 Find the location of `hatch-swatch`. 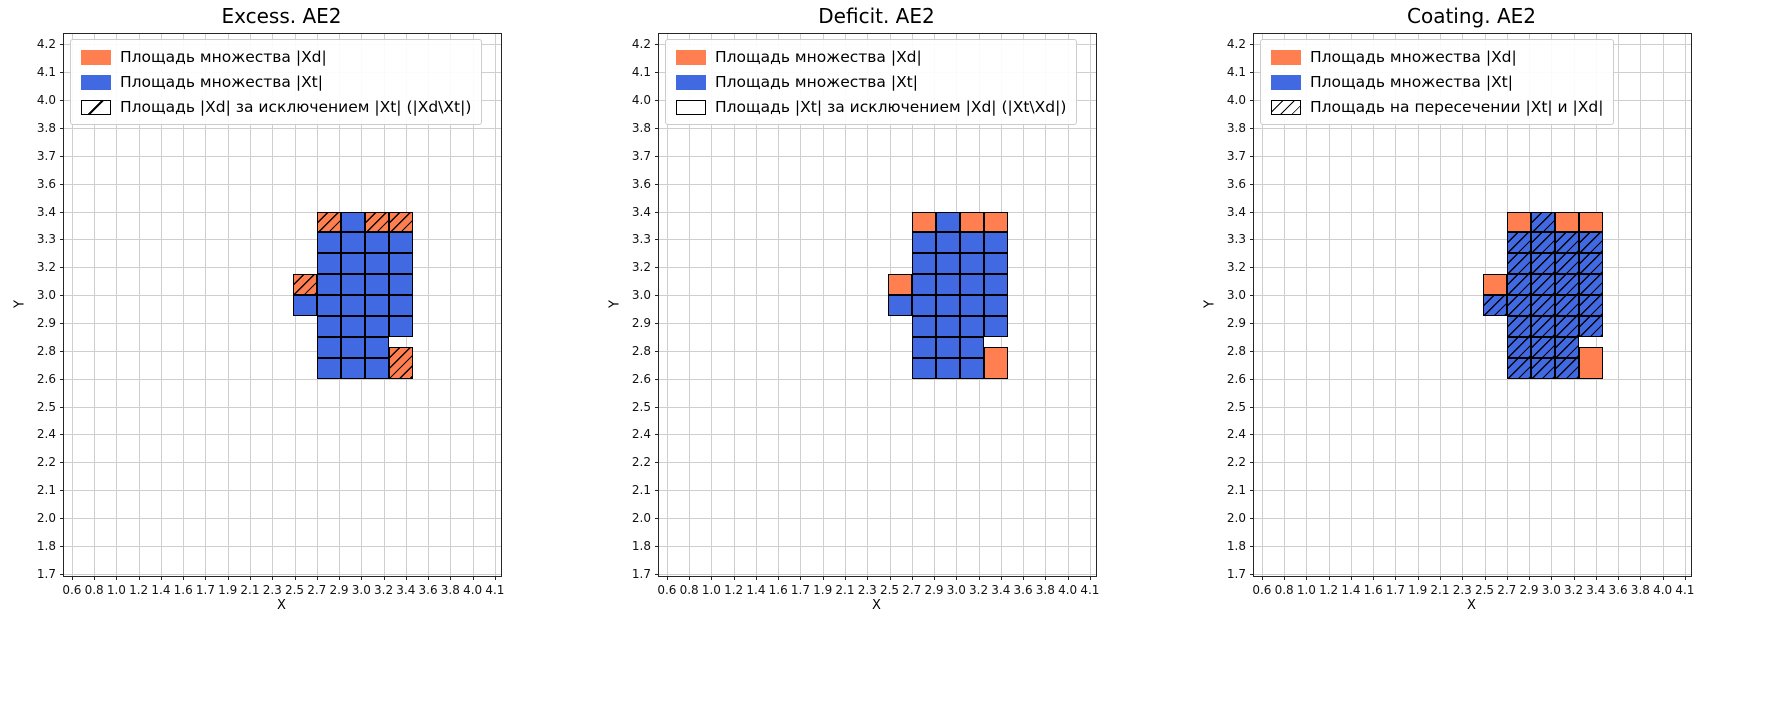

hatch-swatch is located at coordinates (96, 107).